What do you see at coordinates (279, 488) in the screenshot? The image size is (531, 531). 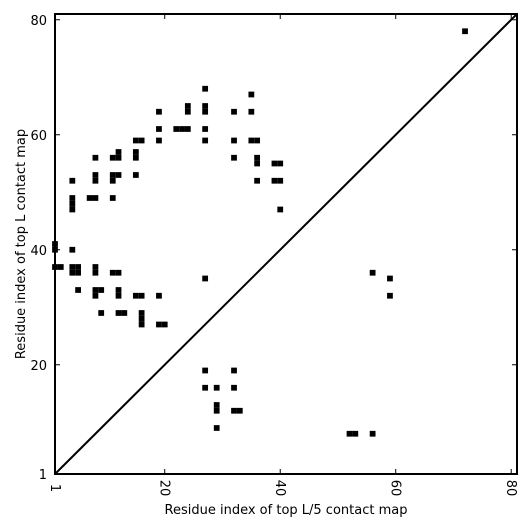 I see `x-tick-label: 40` at bounding box center [279, 488].